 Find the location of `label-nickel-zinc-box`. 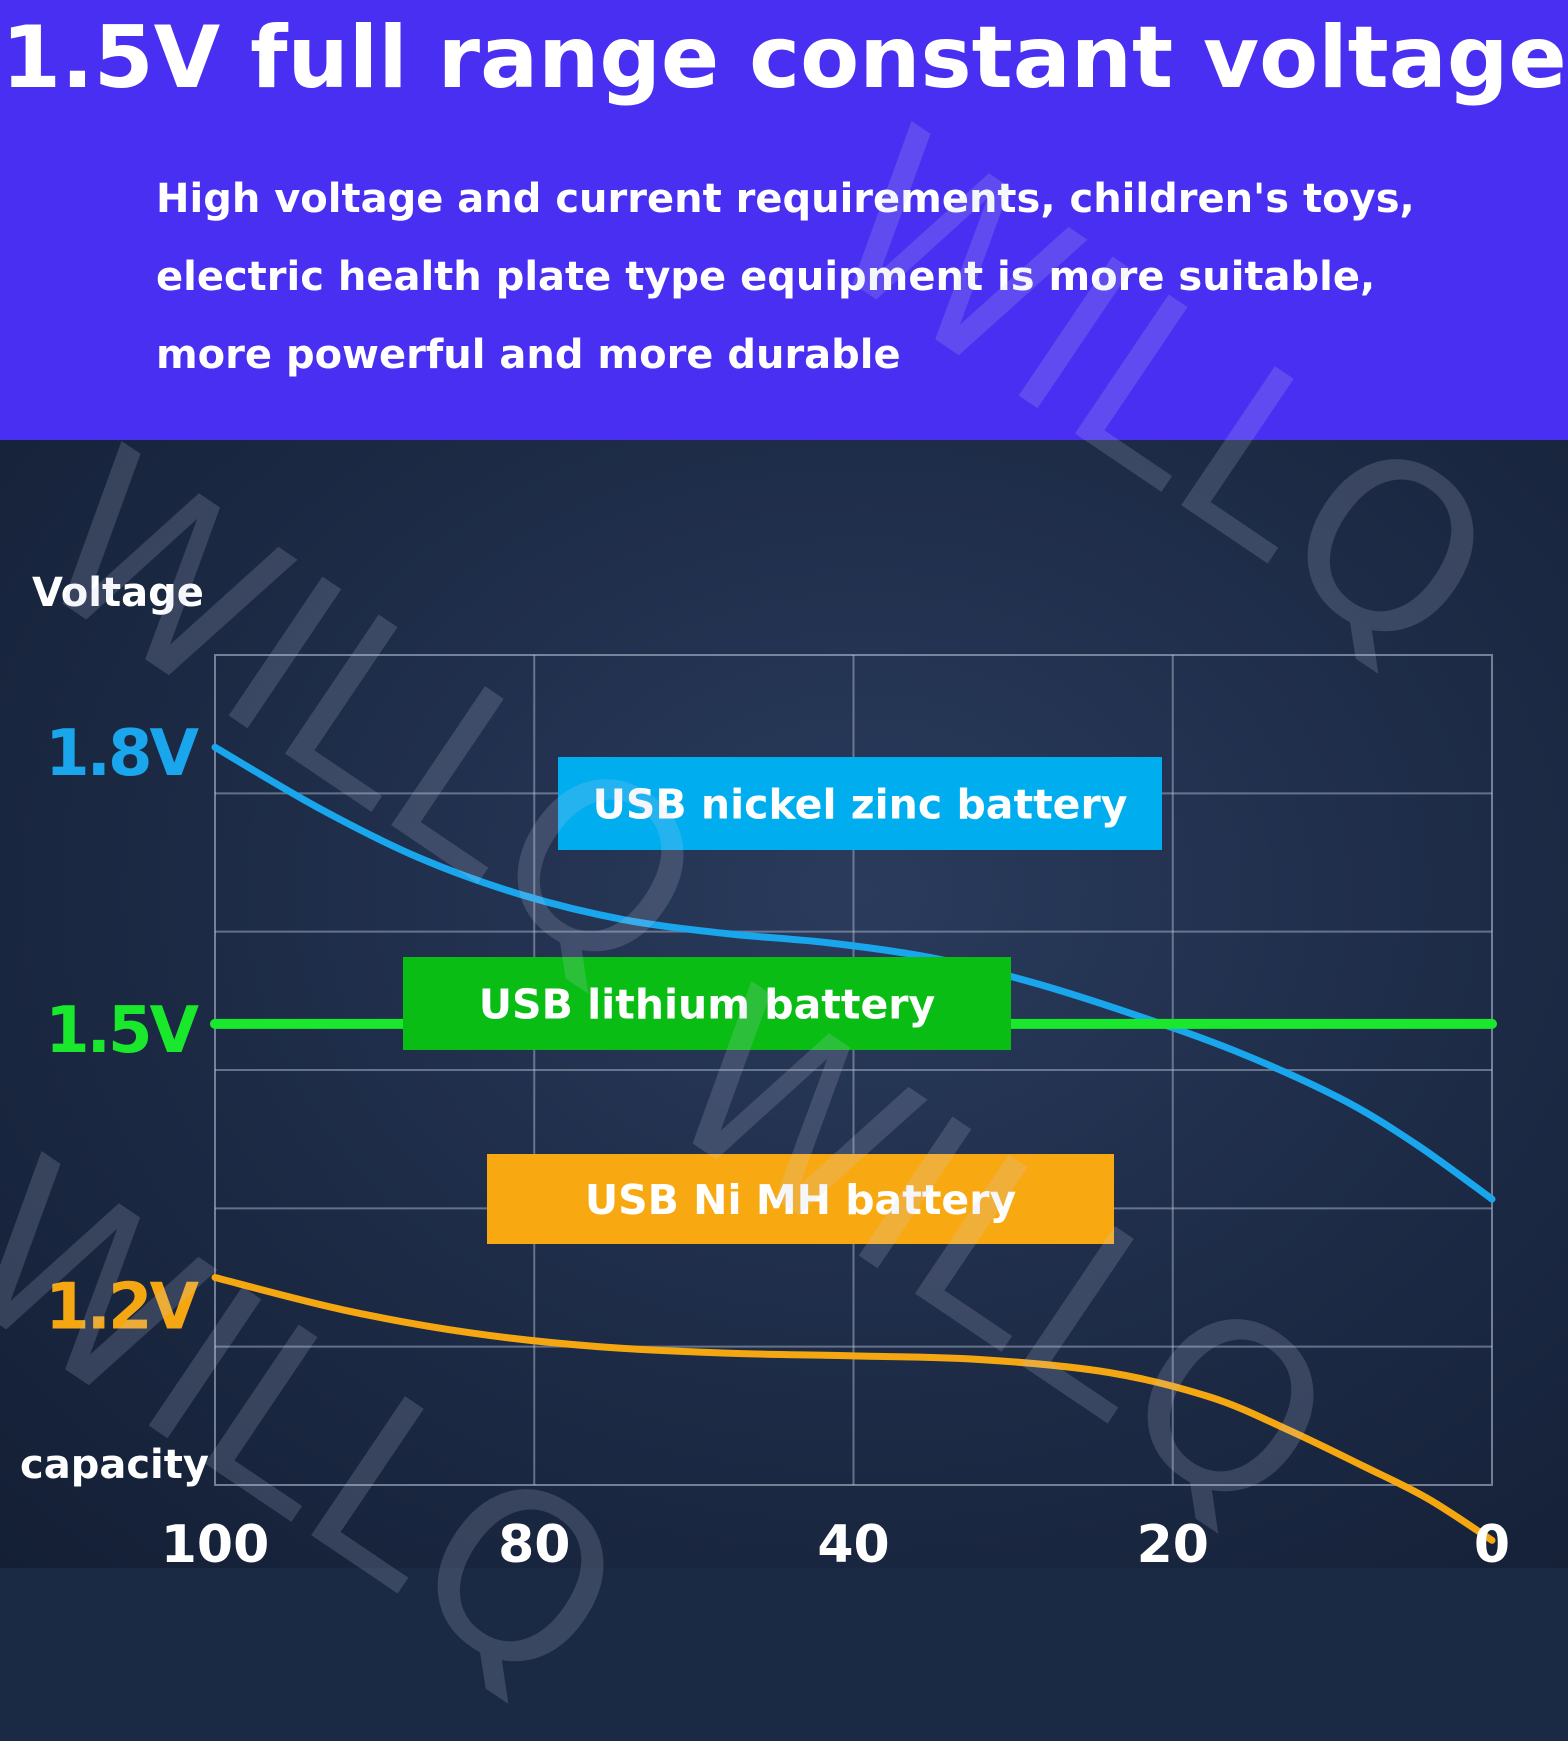

label-nickel-zinc-box is located at coordinates (860, 803).